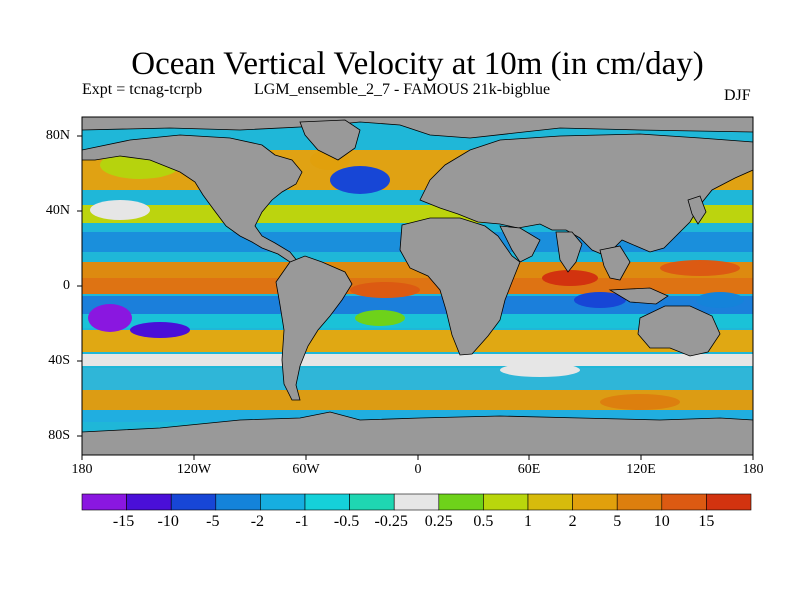  I want to click on japan, so click(697, 210).